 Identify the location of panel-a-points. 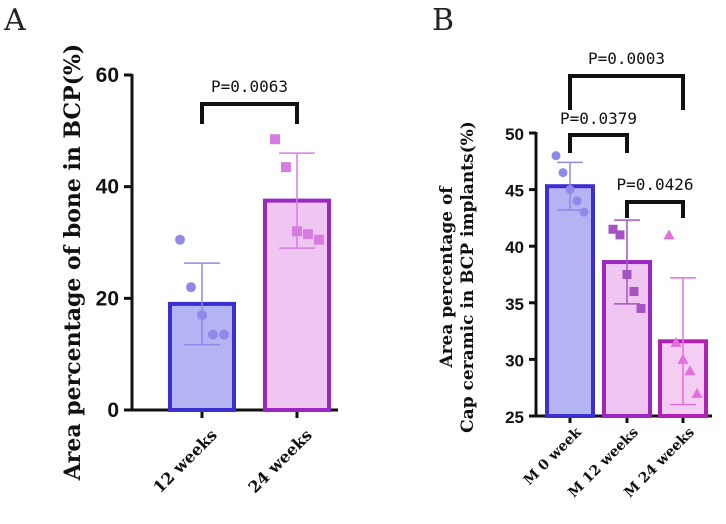
(249, 237).